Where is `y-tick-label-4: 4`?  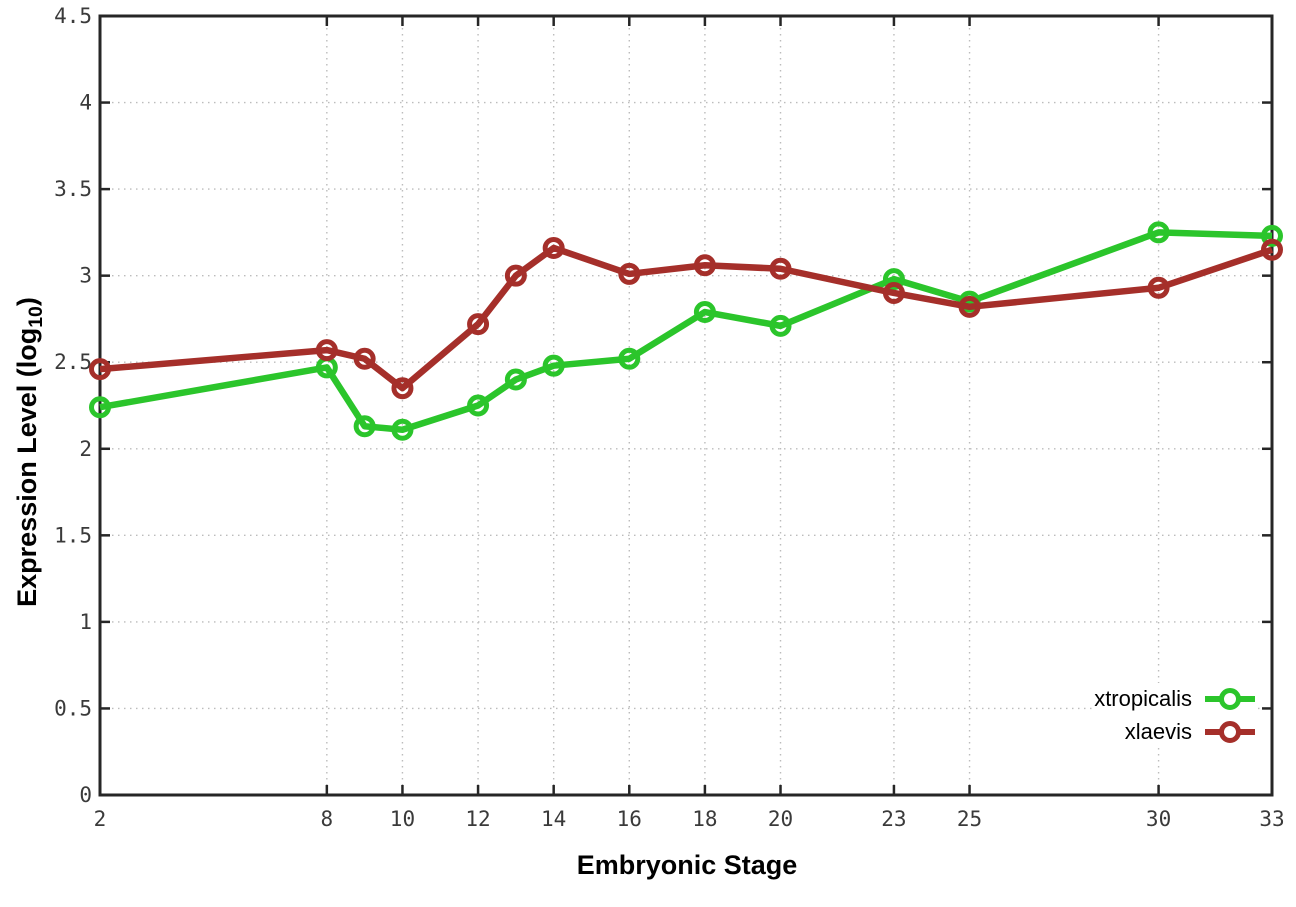
y-tick-label-4: 4 is located at coordinates (85, 103).